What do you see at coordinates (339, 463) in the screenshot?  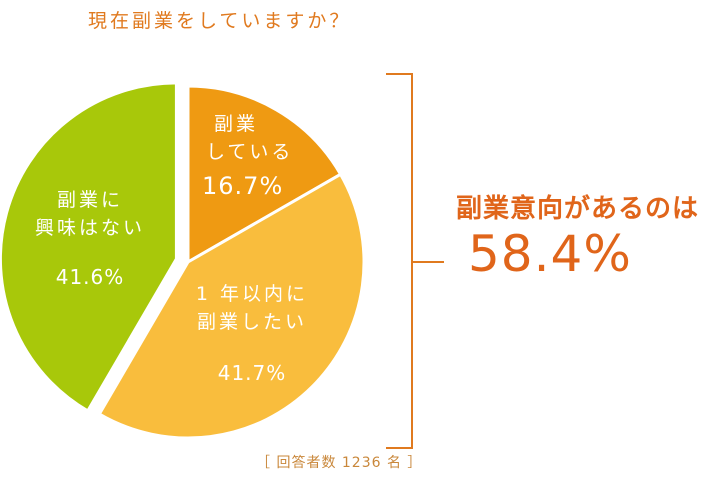 I see `respondent-count-note: ［ 回答者数 1236 名 ］` at bounding box center [339, 463].